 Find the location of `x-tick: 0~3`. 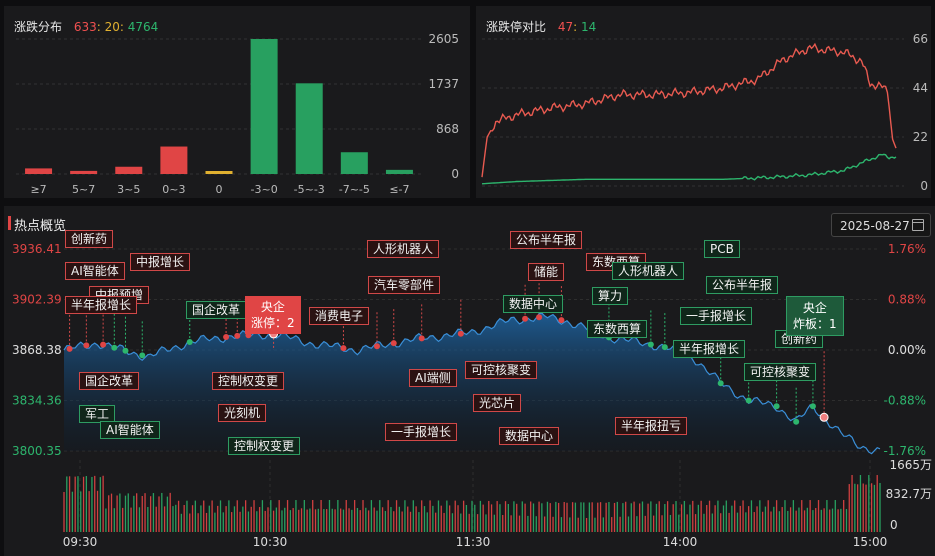

x-tick: 0~3 is located at coordinates (173, 189).